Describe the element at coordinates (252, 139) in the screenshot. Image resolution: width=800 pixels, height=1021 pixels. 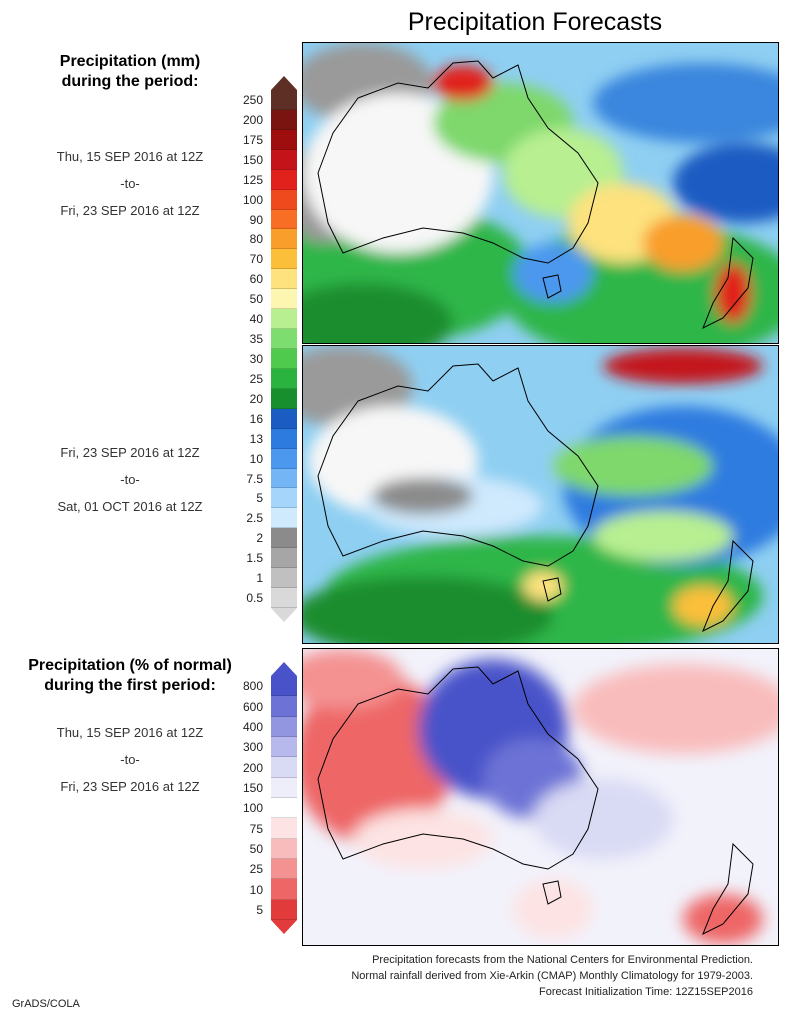
I see `precip-mm-colorbar-tick-label: 175` at that location.